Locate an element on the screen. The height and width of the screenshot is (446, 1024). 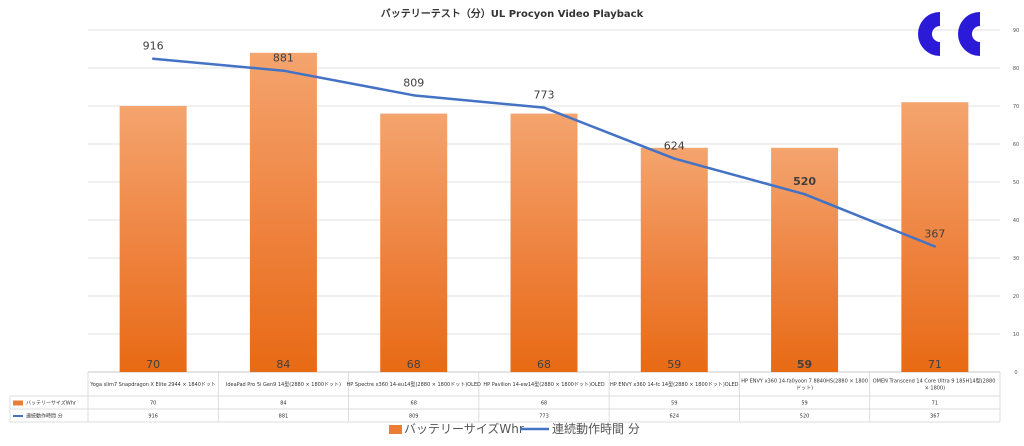
logo-c-right is located at coordinates (969, 34).